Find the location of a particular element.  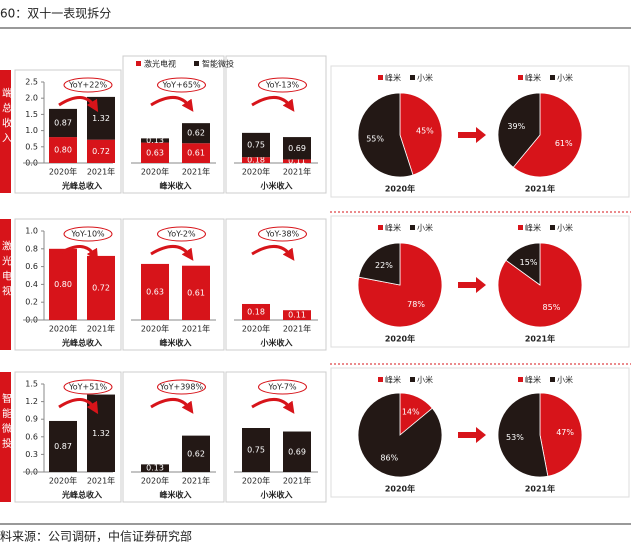

source-note: 料来源：公司调研，中信证券研究部 is located at coordinates (96, 536).